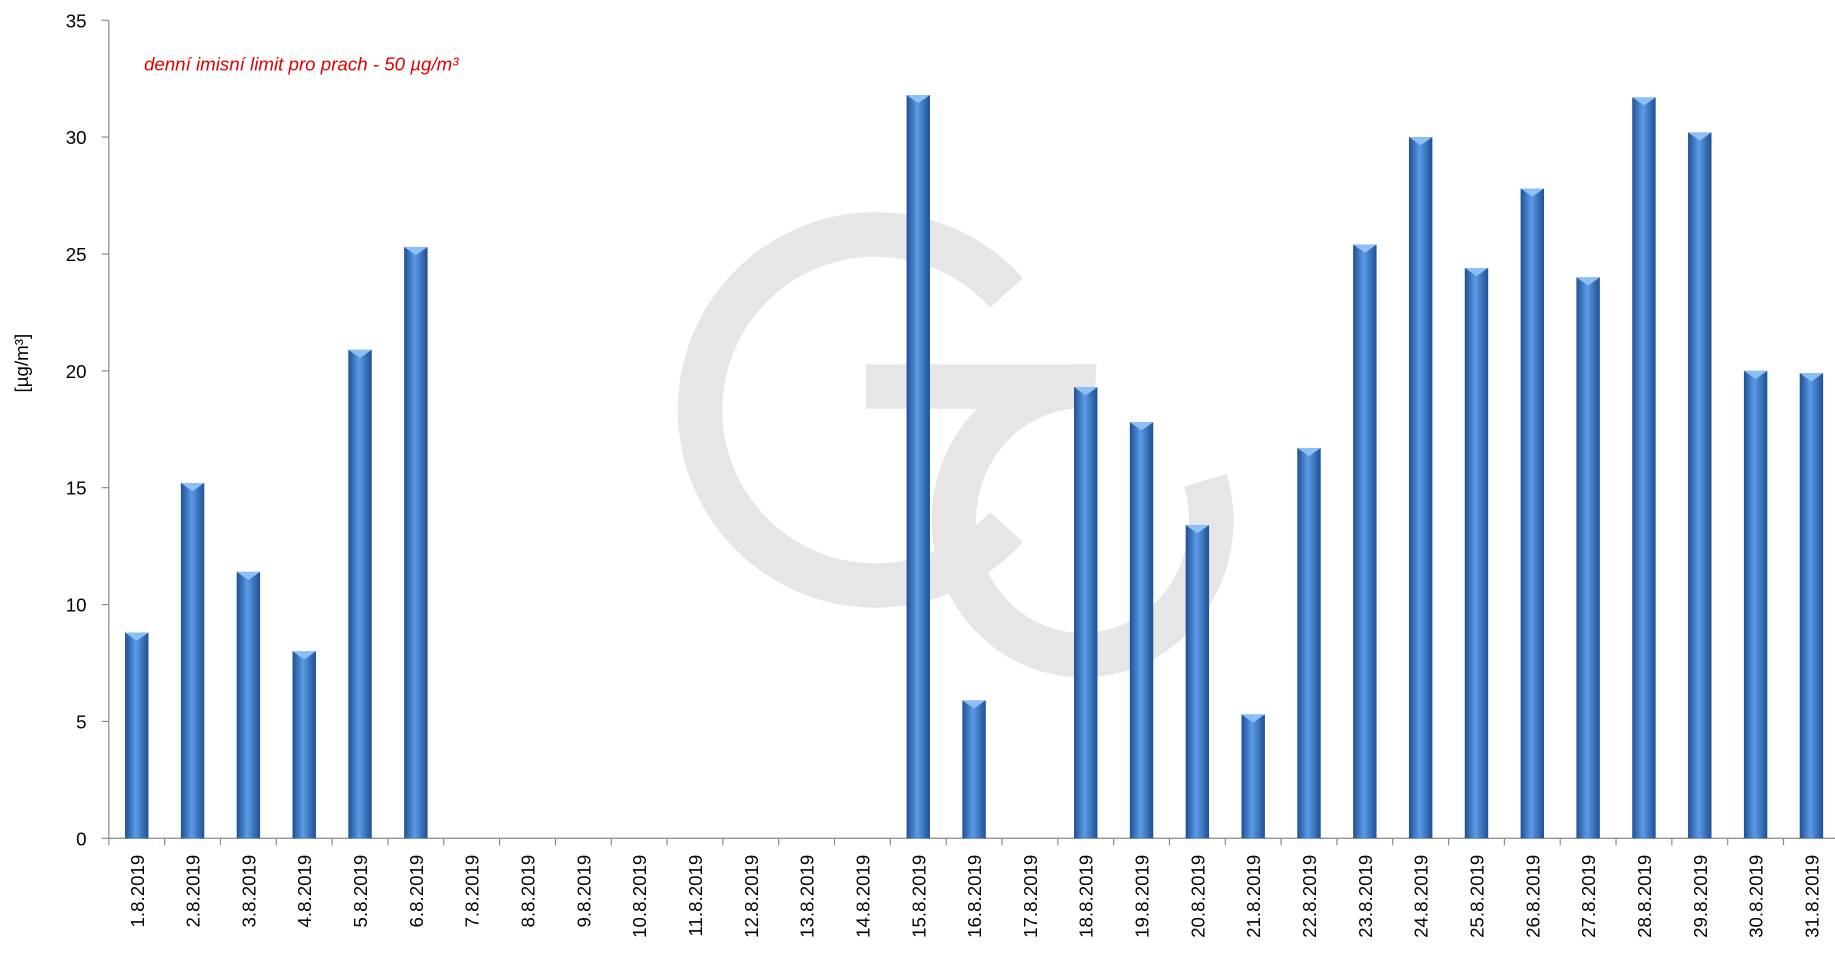 The height and width of the screenshot is (970, 1835). I want to click on x-tick-label: 16.8.2019, so click(974, 896).